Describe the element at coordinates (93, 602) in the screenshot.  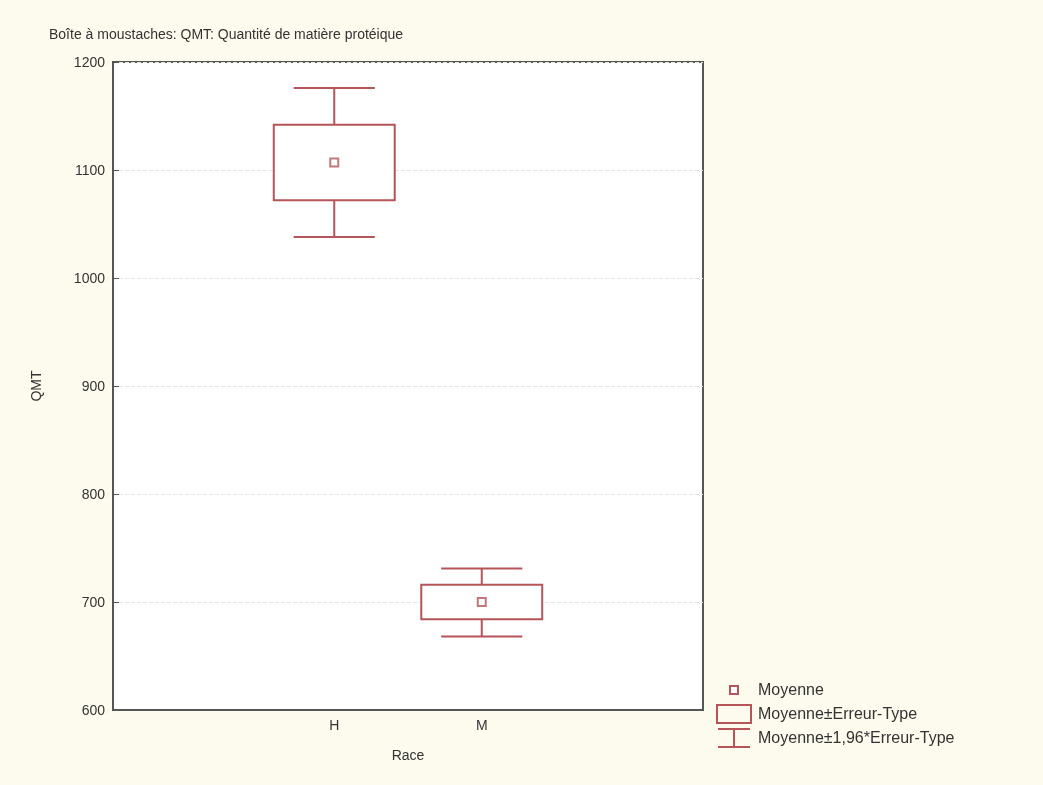
I see `y-tick-label: 700` at that location.